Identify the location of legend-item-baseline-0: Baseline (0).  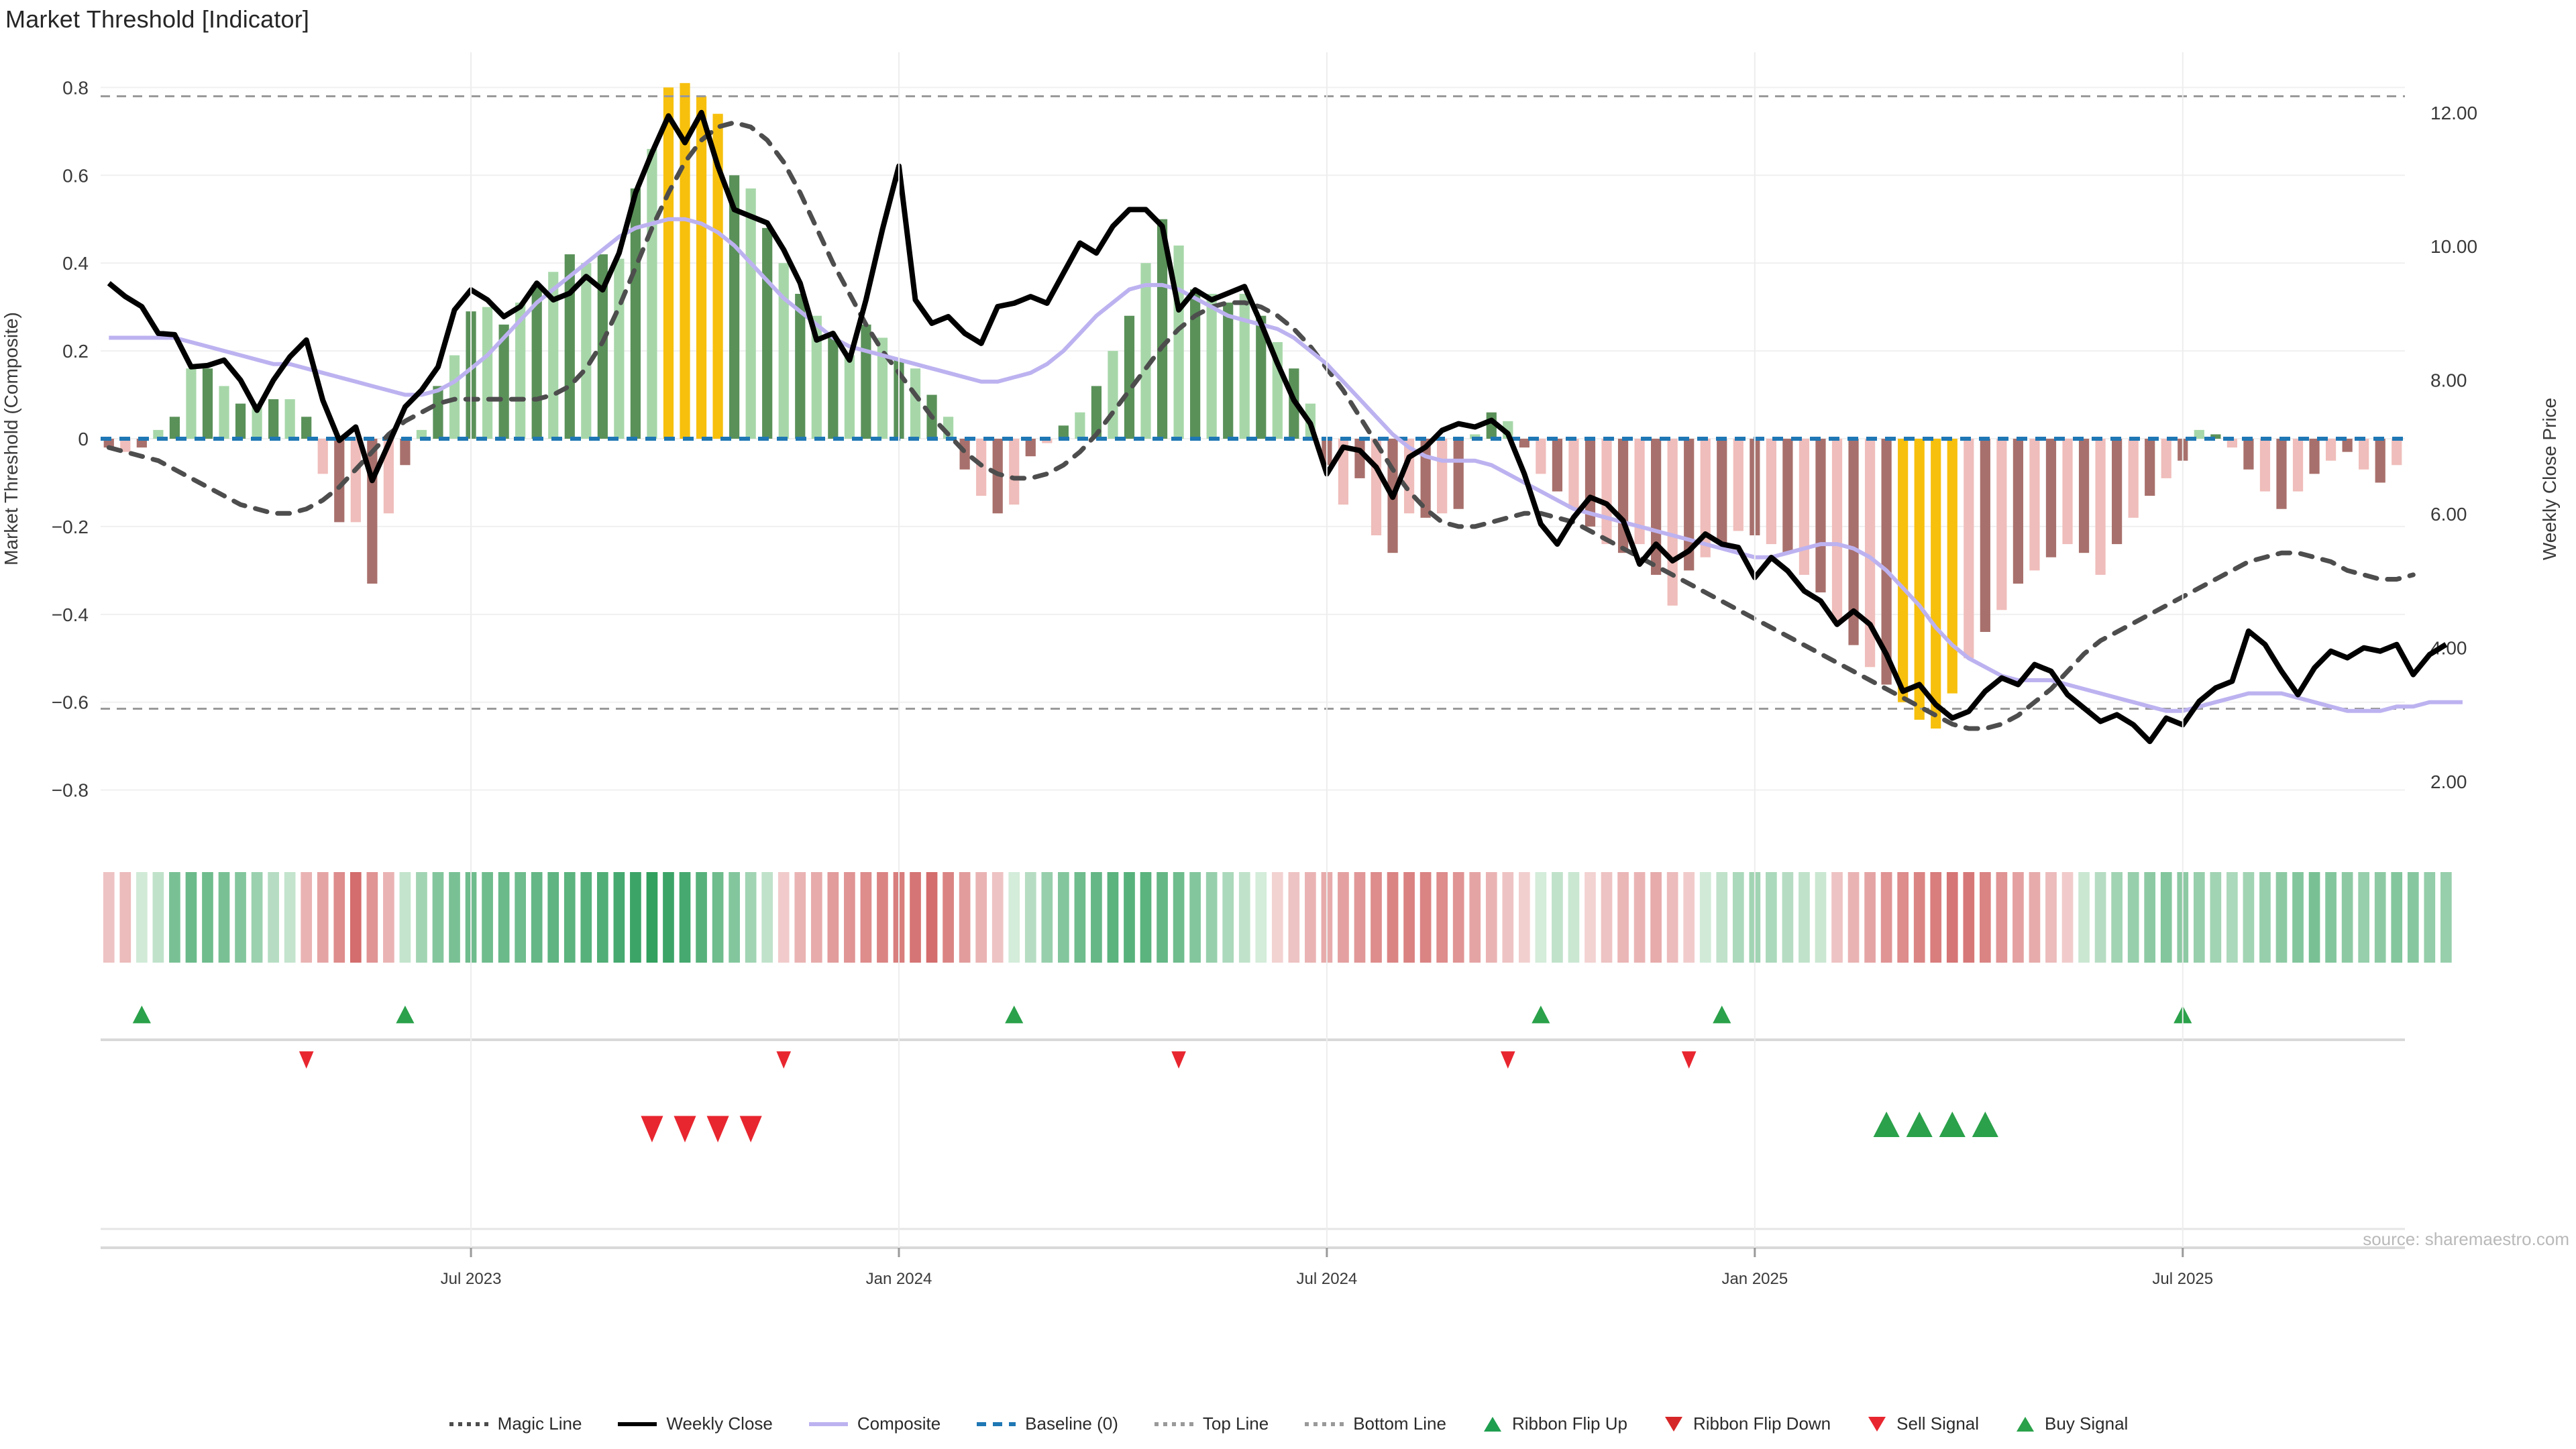
(1046, 1423).